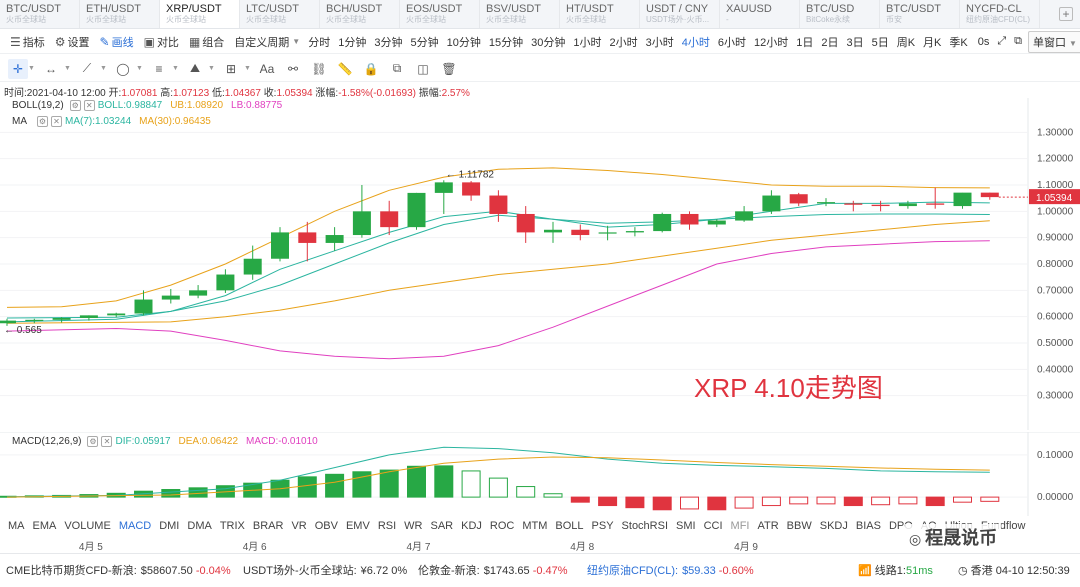 The height and width of the screenshot is (587, 1080). I want to click on fib-icon: ⊞, so click(231, 68).